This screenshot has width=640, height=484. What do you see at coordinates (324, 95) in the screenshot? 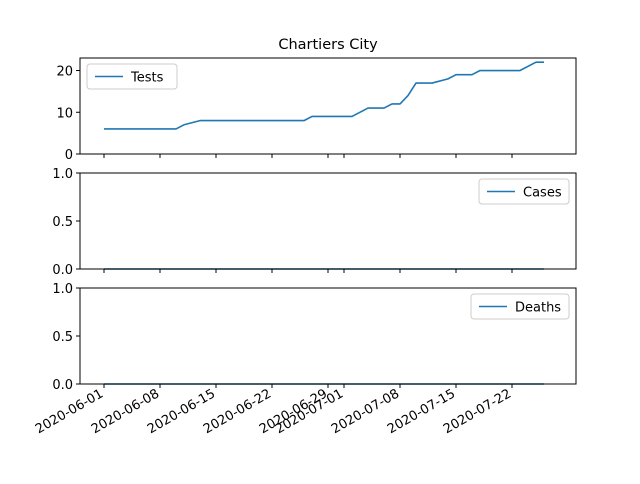
I see `series-line-tests` at bounding box center [324, 95].